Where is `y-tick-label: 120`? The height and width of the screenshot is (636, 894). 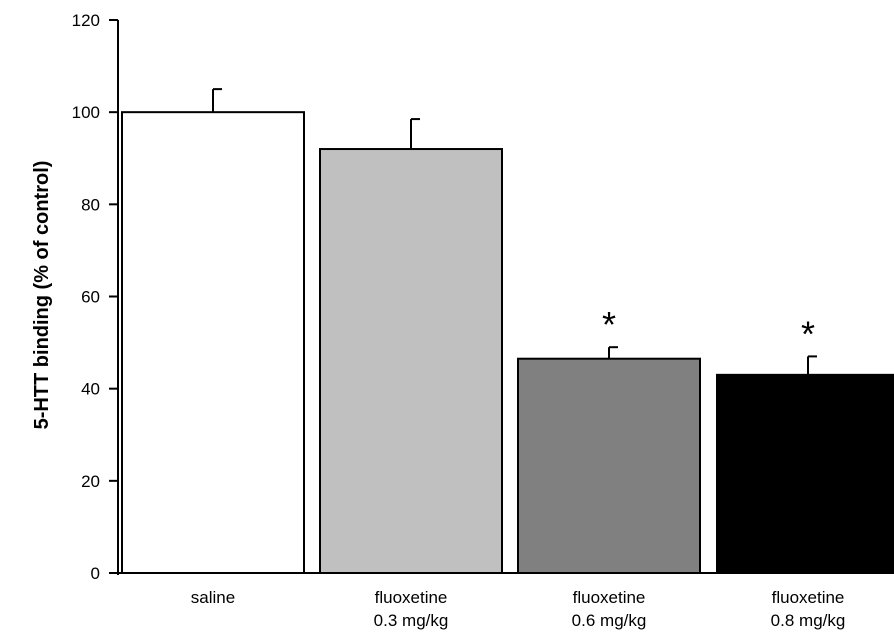
y-tick-label: 120 is located at coordinates (86, 20).